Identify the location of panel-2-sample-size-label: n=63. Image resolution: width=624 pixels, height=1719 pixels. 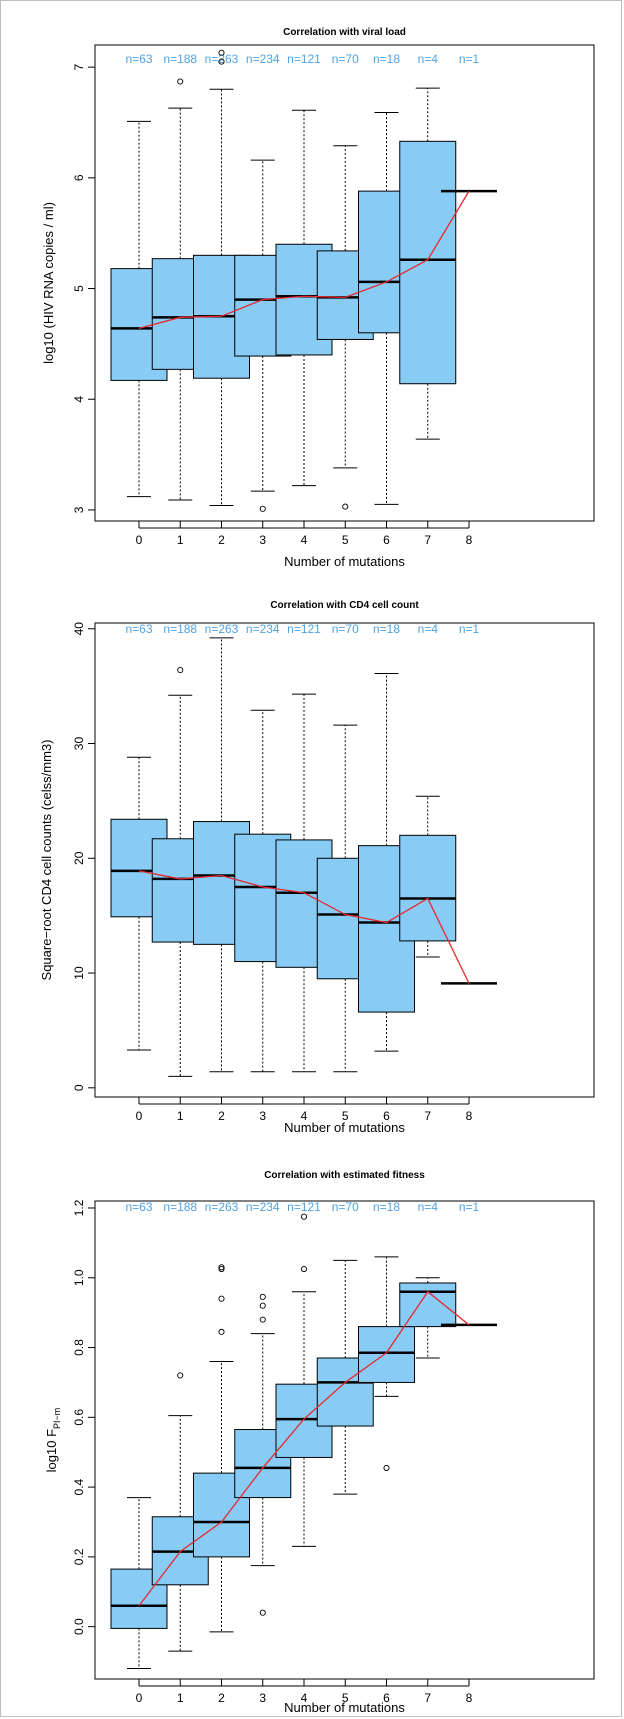
(138, 629).